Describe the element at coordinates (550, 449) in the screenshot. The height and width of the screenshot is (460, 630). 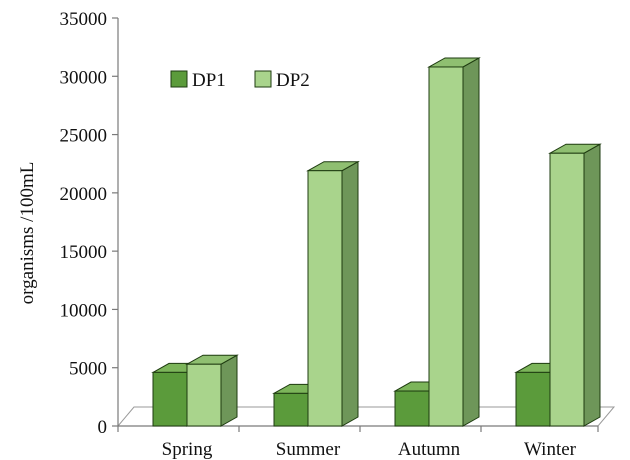
I see `x-tick-label: Winter` at that location.